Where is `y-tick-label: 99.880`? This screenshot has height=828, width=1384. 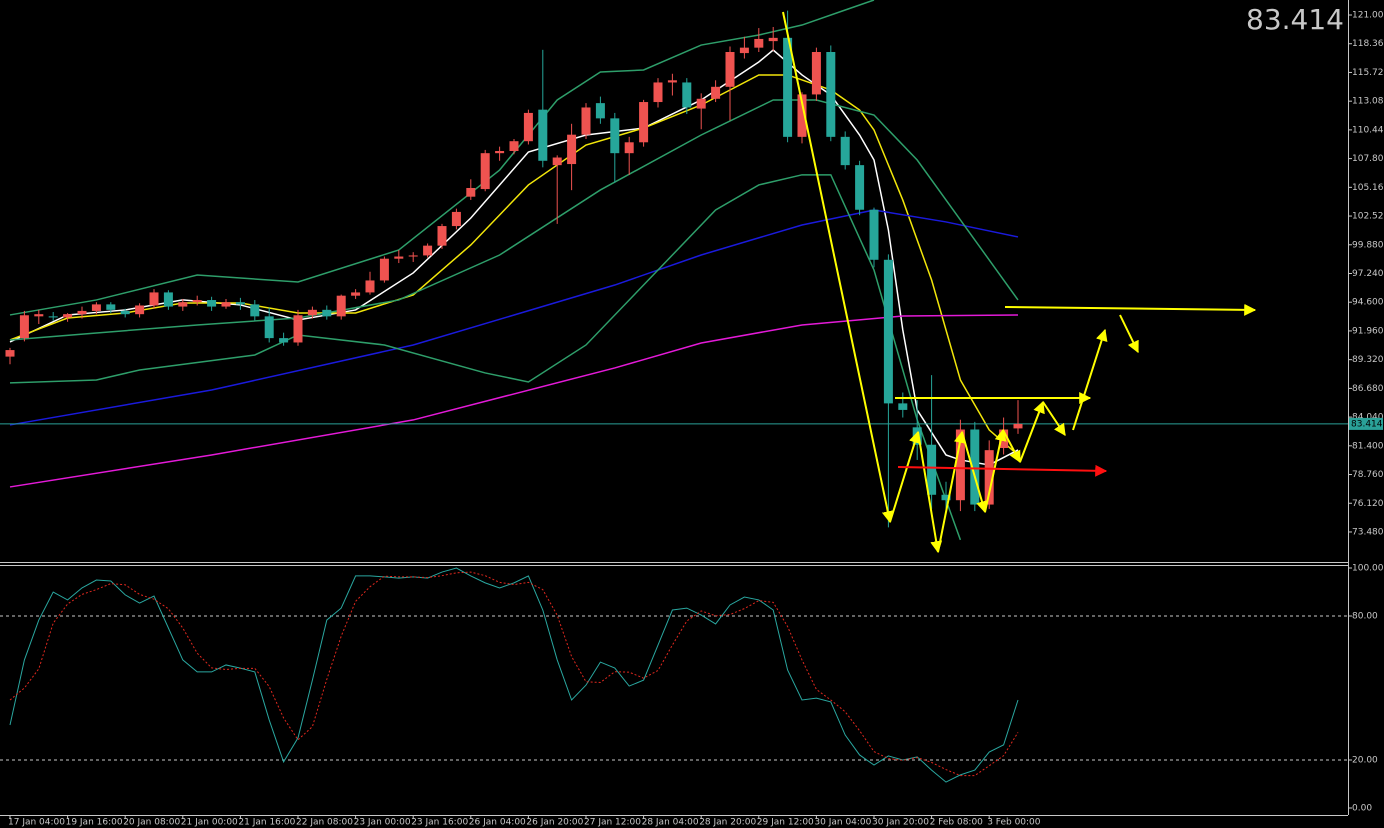 y-tick-label: 99.880 is located at coordinates (1368, 245).